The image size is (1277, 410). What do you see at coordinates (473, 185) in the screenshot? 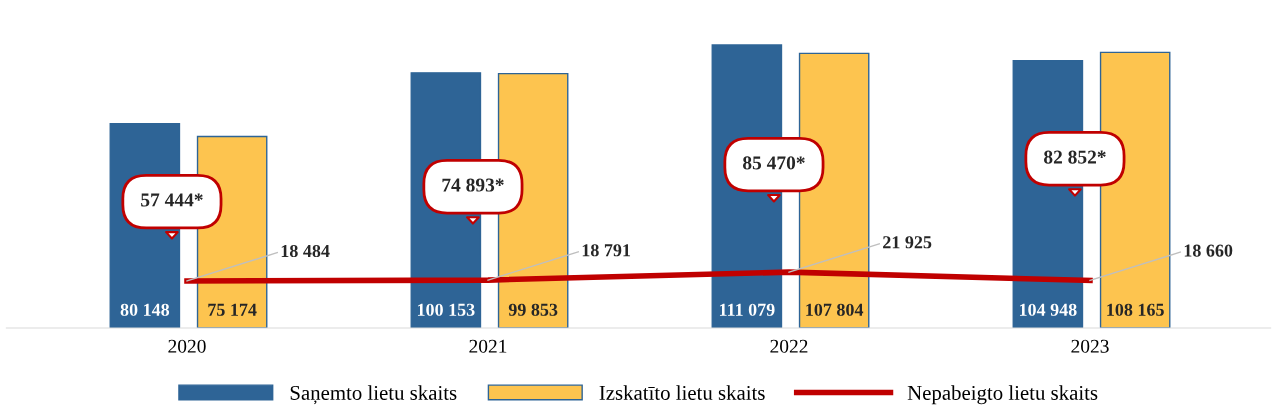
I see `annotation: 74 893*` at bounding box center [473, 185].